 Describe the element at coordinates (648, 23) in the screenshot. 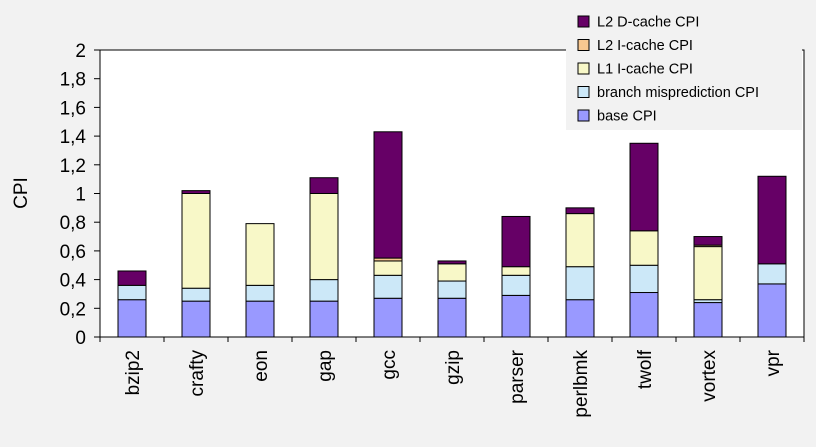

I see `legend-label: L2 D-cache CPI` at that location.